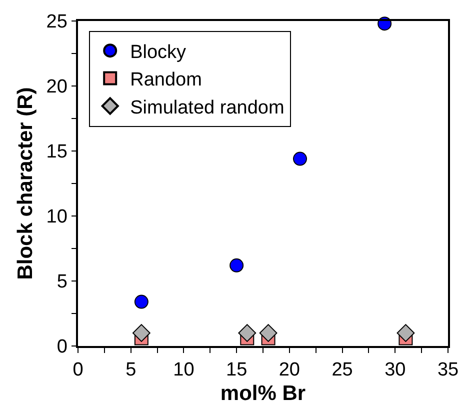 Image resolution: width=476 pixels, height=413 pixels. Describe the element at coordinates (158, 53) in the screenshot. I see `legend-label: Blocky` at that location.